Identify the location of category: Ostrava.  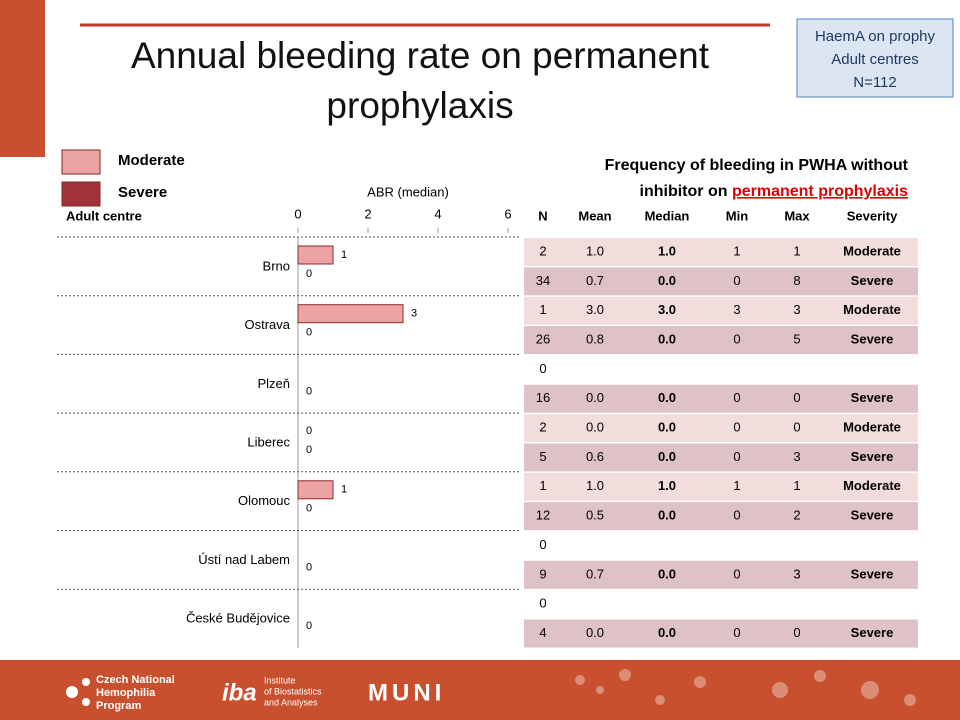
(267, 324).